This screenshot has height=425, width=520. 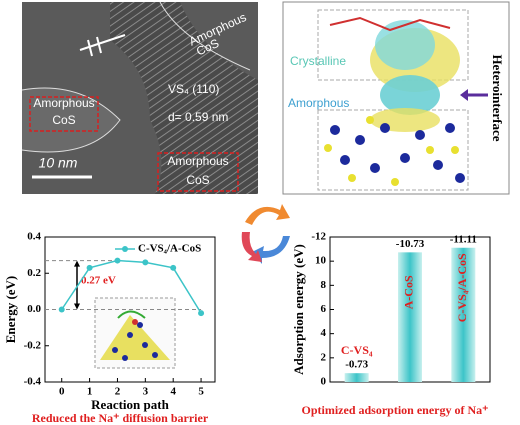 What do you see at coordinates (463, 239) in the screenshot?
I see `value-label: -11.11` at bounding box center [463, 239].